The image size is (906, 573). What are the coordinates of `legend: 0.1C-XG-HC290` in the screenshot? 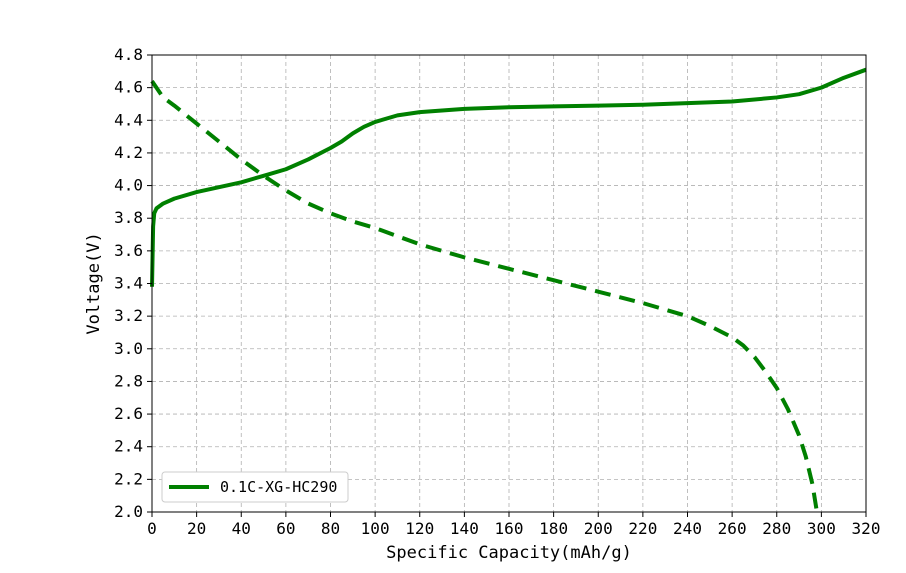 It's located at (255, 487).